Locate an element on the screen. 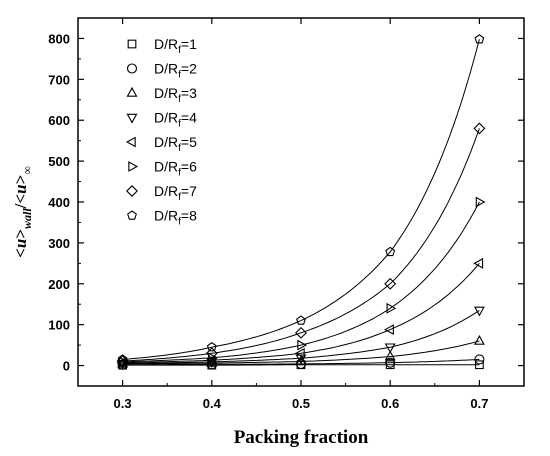  legend-marker-triangle-up is located at coordinates (132, 91).